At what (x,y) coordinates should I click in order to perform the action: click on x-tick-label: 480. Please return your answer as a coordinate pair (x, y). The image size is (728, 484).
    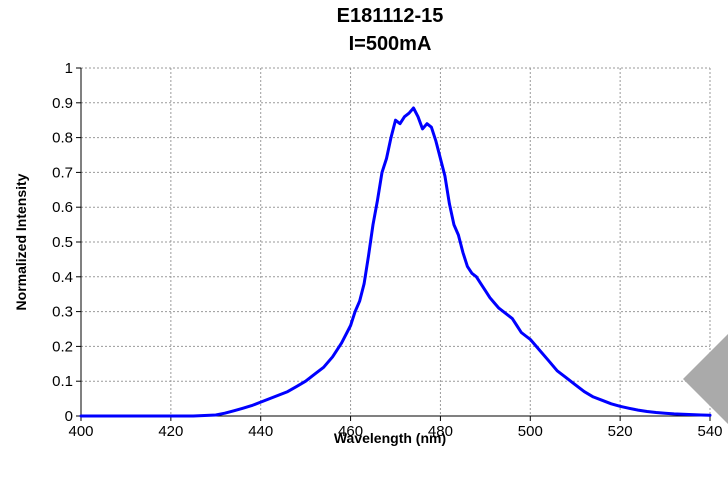
    Looking at the image, I should click on (440, 431).